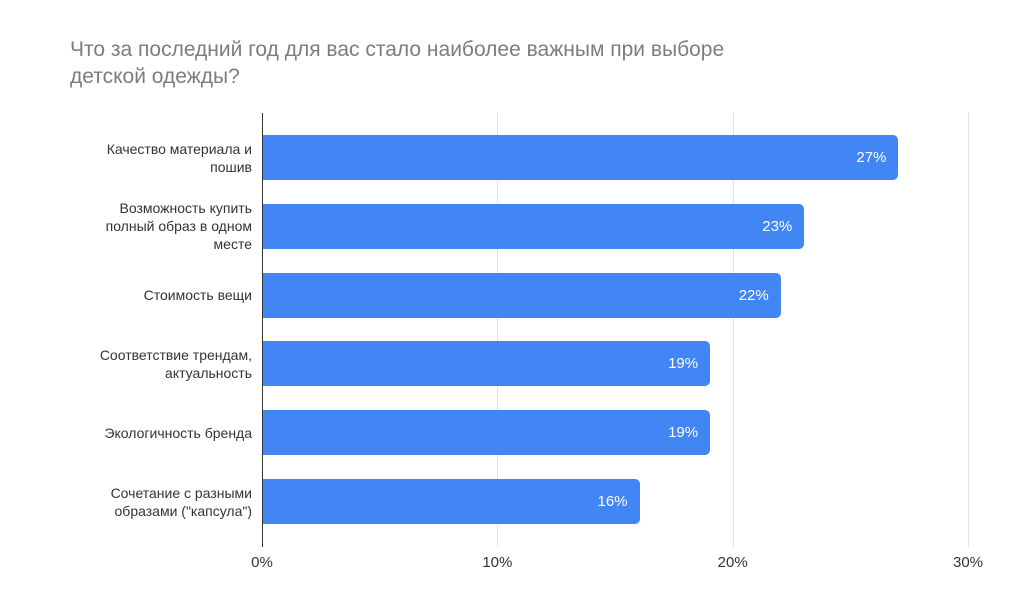 The width and height of the screenshot is (1024, 592). Describe the element at coordinates (612, 501) in the screenshot. I see `bar-value-label: 16%` at that location.